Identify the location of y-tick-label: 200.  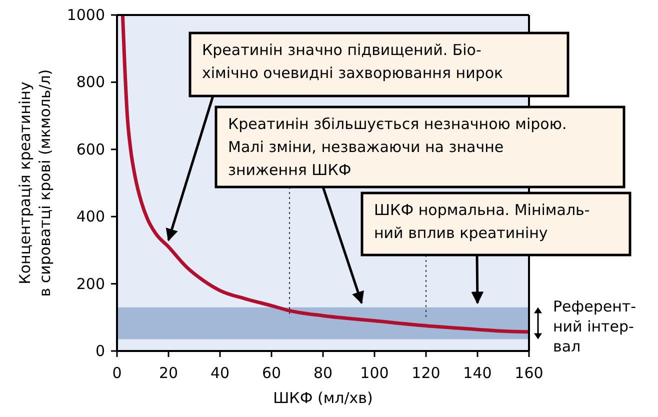
(90, 283).